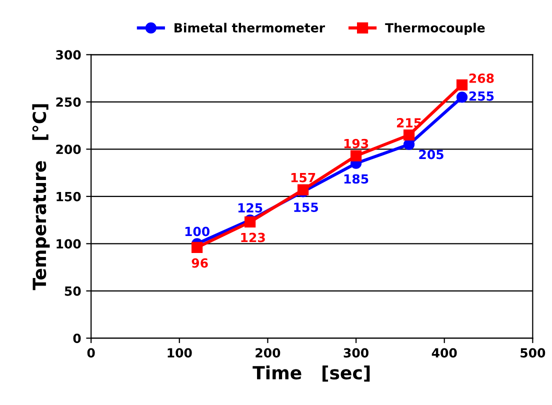 The image size is (552, 405). I want to click on x-axis-title: Time [sec], so click(311, 374).